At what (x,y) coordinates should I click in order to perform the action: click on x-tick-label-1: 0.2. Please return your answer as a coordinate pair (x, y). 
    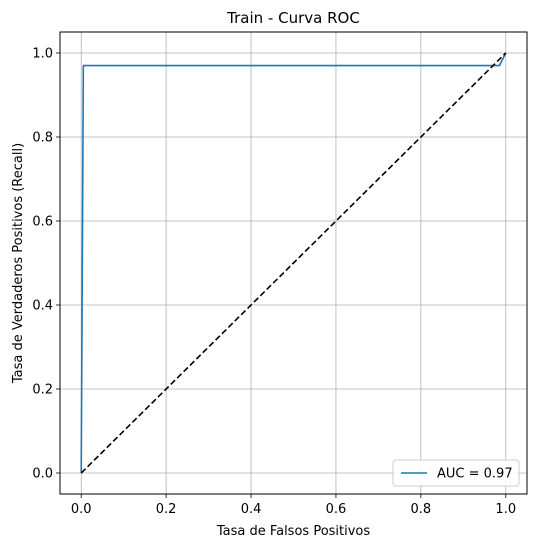
    Looking at the image, I should click on (166, 509).